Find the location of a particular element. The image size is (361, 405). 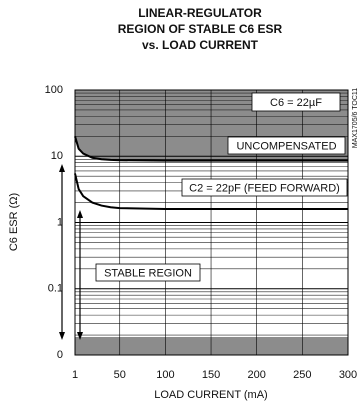

x-tick-label: 250 is located at coordinates (302, 375).